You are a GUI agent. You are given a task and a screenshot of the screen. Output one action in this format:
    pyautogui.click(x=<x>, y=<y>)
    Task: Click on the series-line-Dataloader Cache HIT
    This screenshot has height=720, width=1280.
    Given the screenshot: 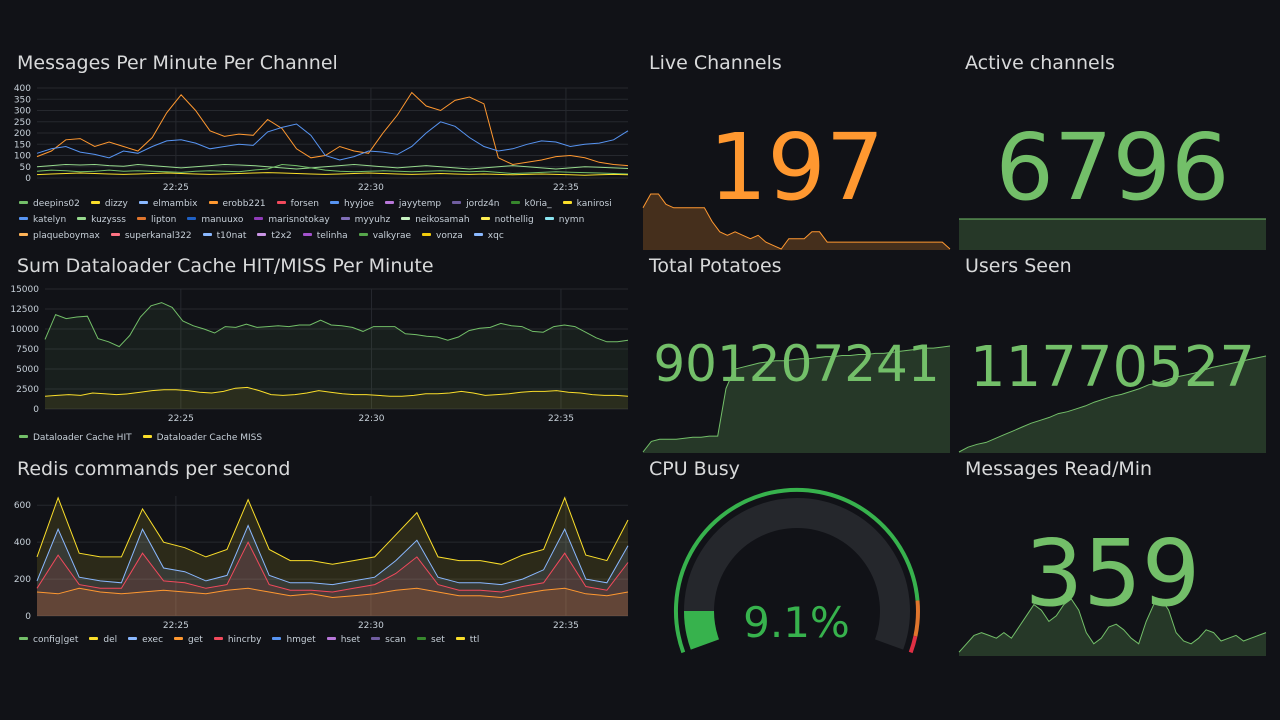 What is the action you would take?
    pyautogui.click(x=336, y=325)
    